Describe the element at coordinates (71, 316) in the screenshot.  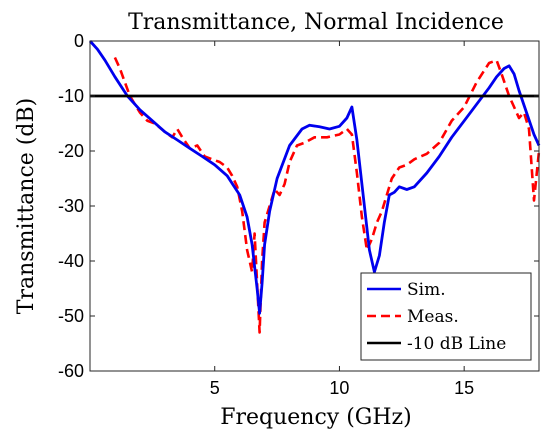
I see `y-tick-label: -50` at that location.